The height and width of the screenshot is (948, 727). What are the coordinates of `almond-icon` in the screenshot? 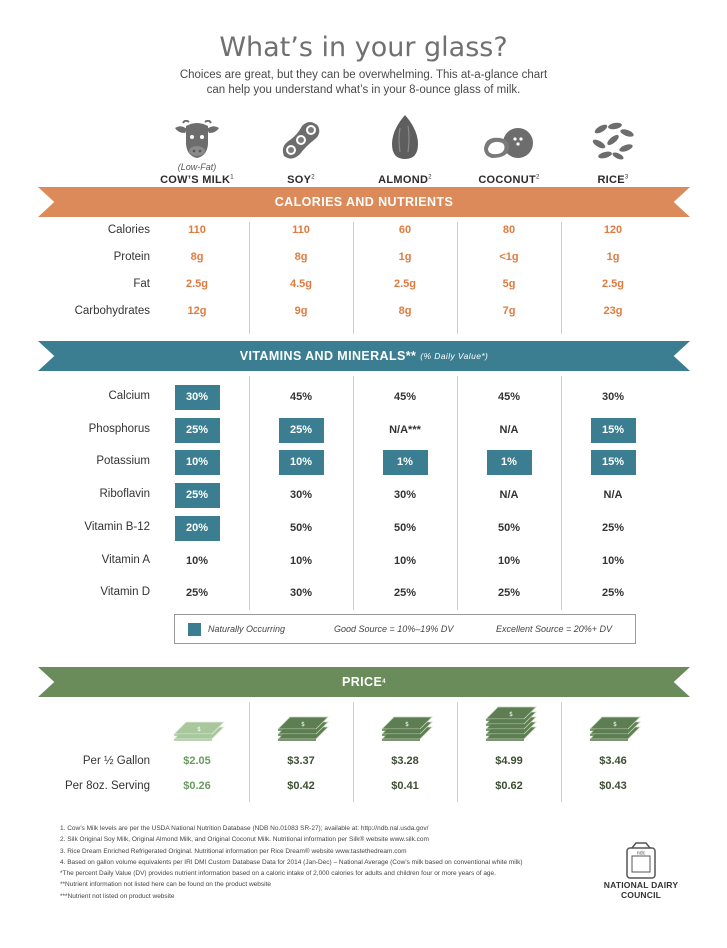 It's located at (405, 136).